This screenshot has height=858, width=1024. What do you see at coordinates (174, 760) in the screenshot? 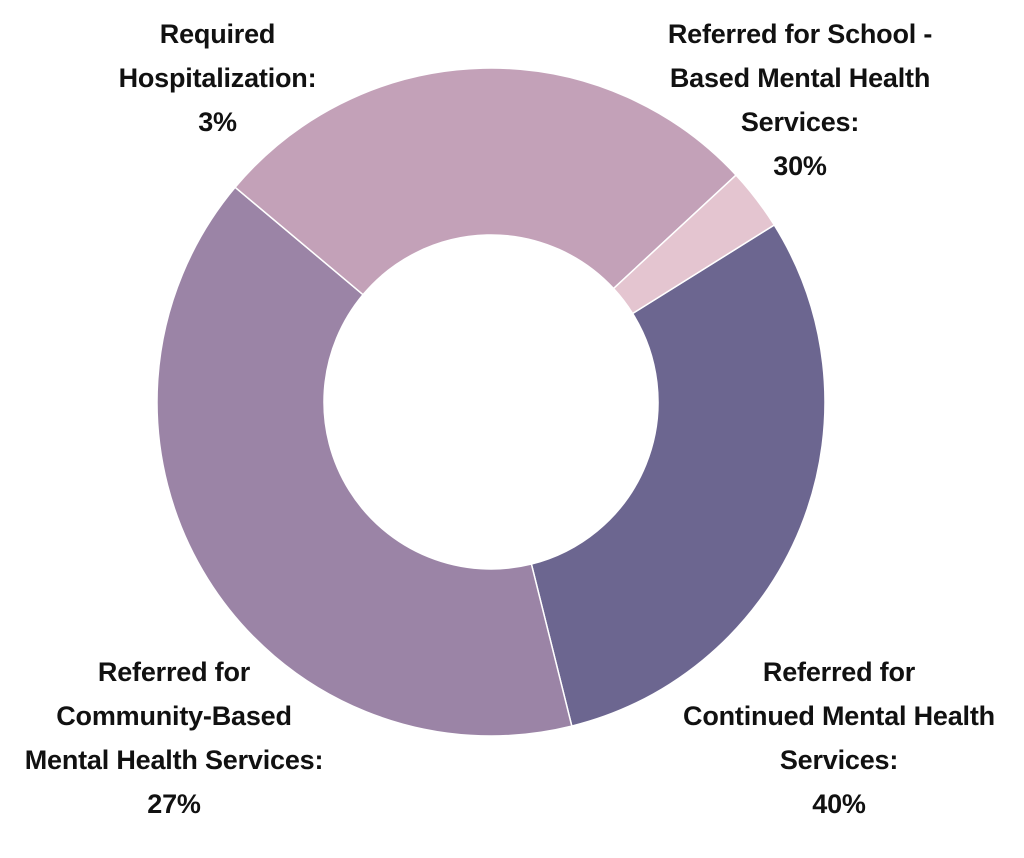
I see `label-line: Mental Health Services:` at bounding box center [174, 760].